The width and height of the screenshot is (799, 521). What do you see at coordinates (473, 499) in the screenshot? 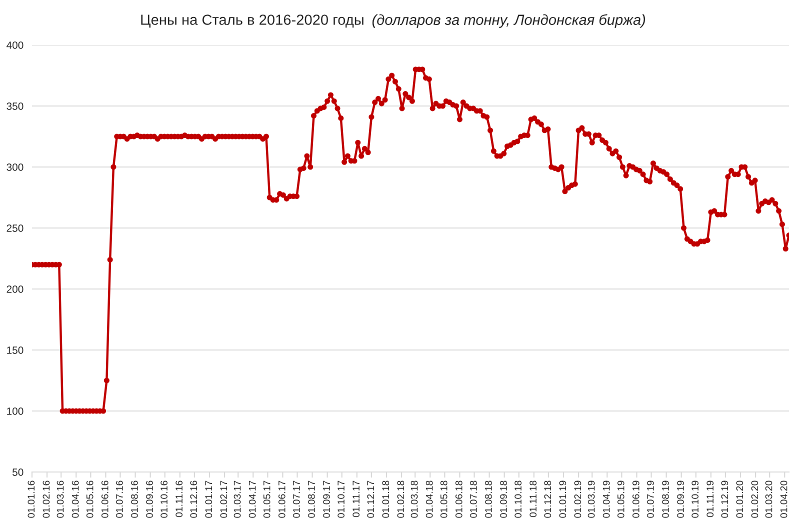
I see `x-tick-label: 01.07.18` at bounding box center [473, 499].